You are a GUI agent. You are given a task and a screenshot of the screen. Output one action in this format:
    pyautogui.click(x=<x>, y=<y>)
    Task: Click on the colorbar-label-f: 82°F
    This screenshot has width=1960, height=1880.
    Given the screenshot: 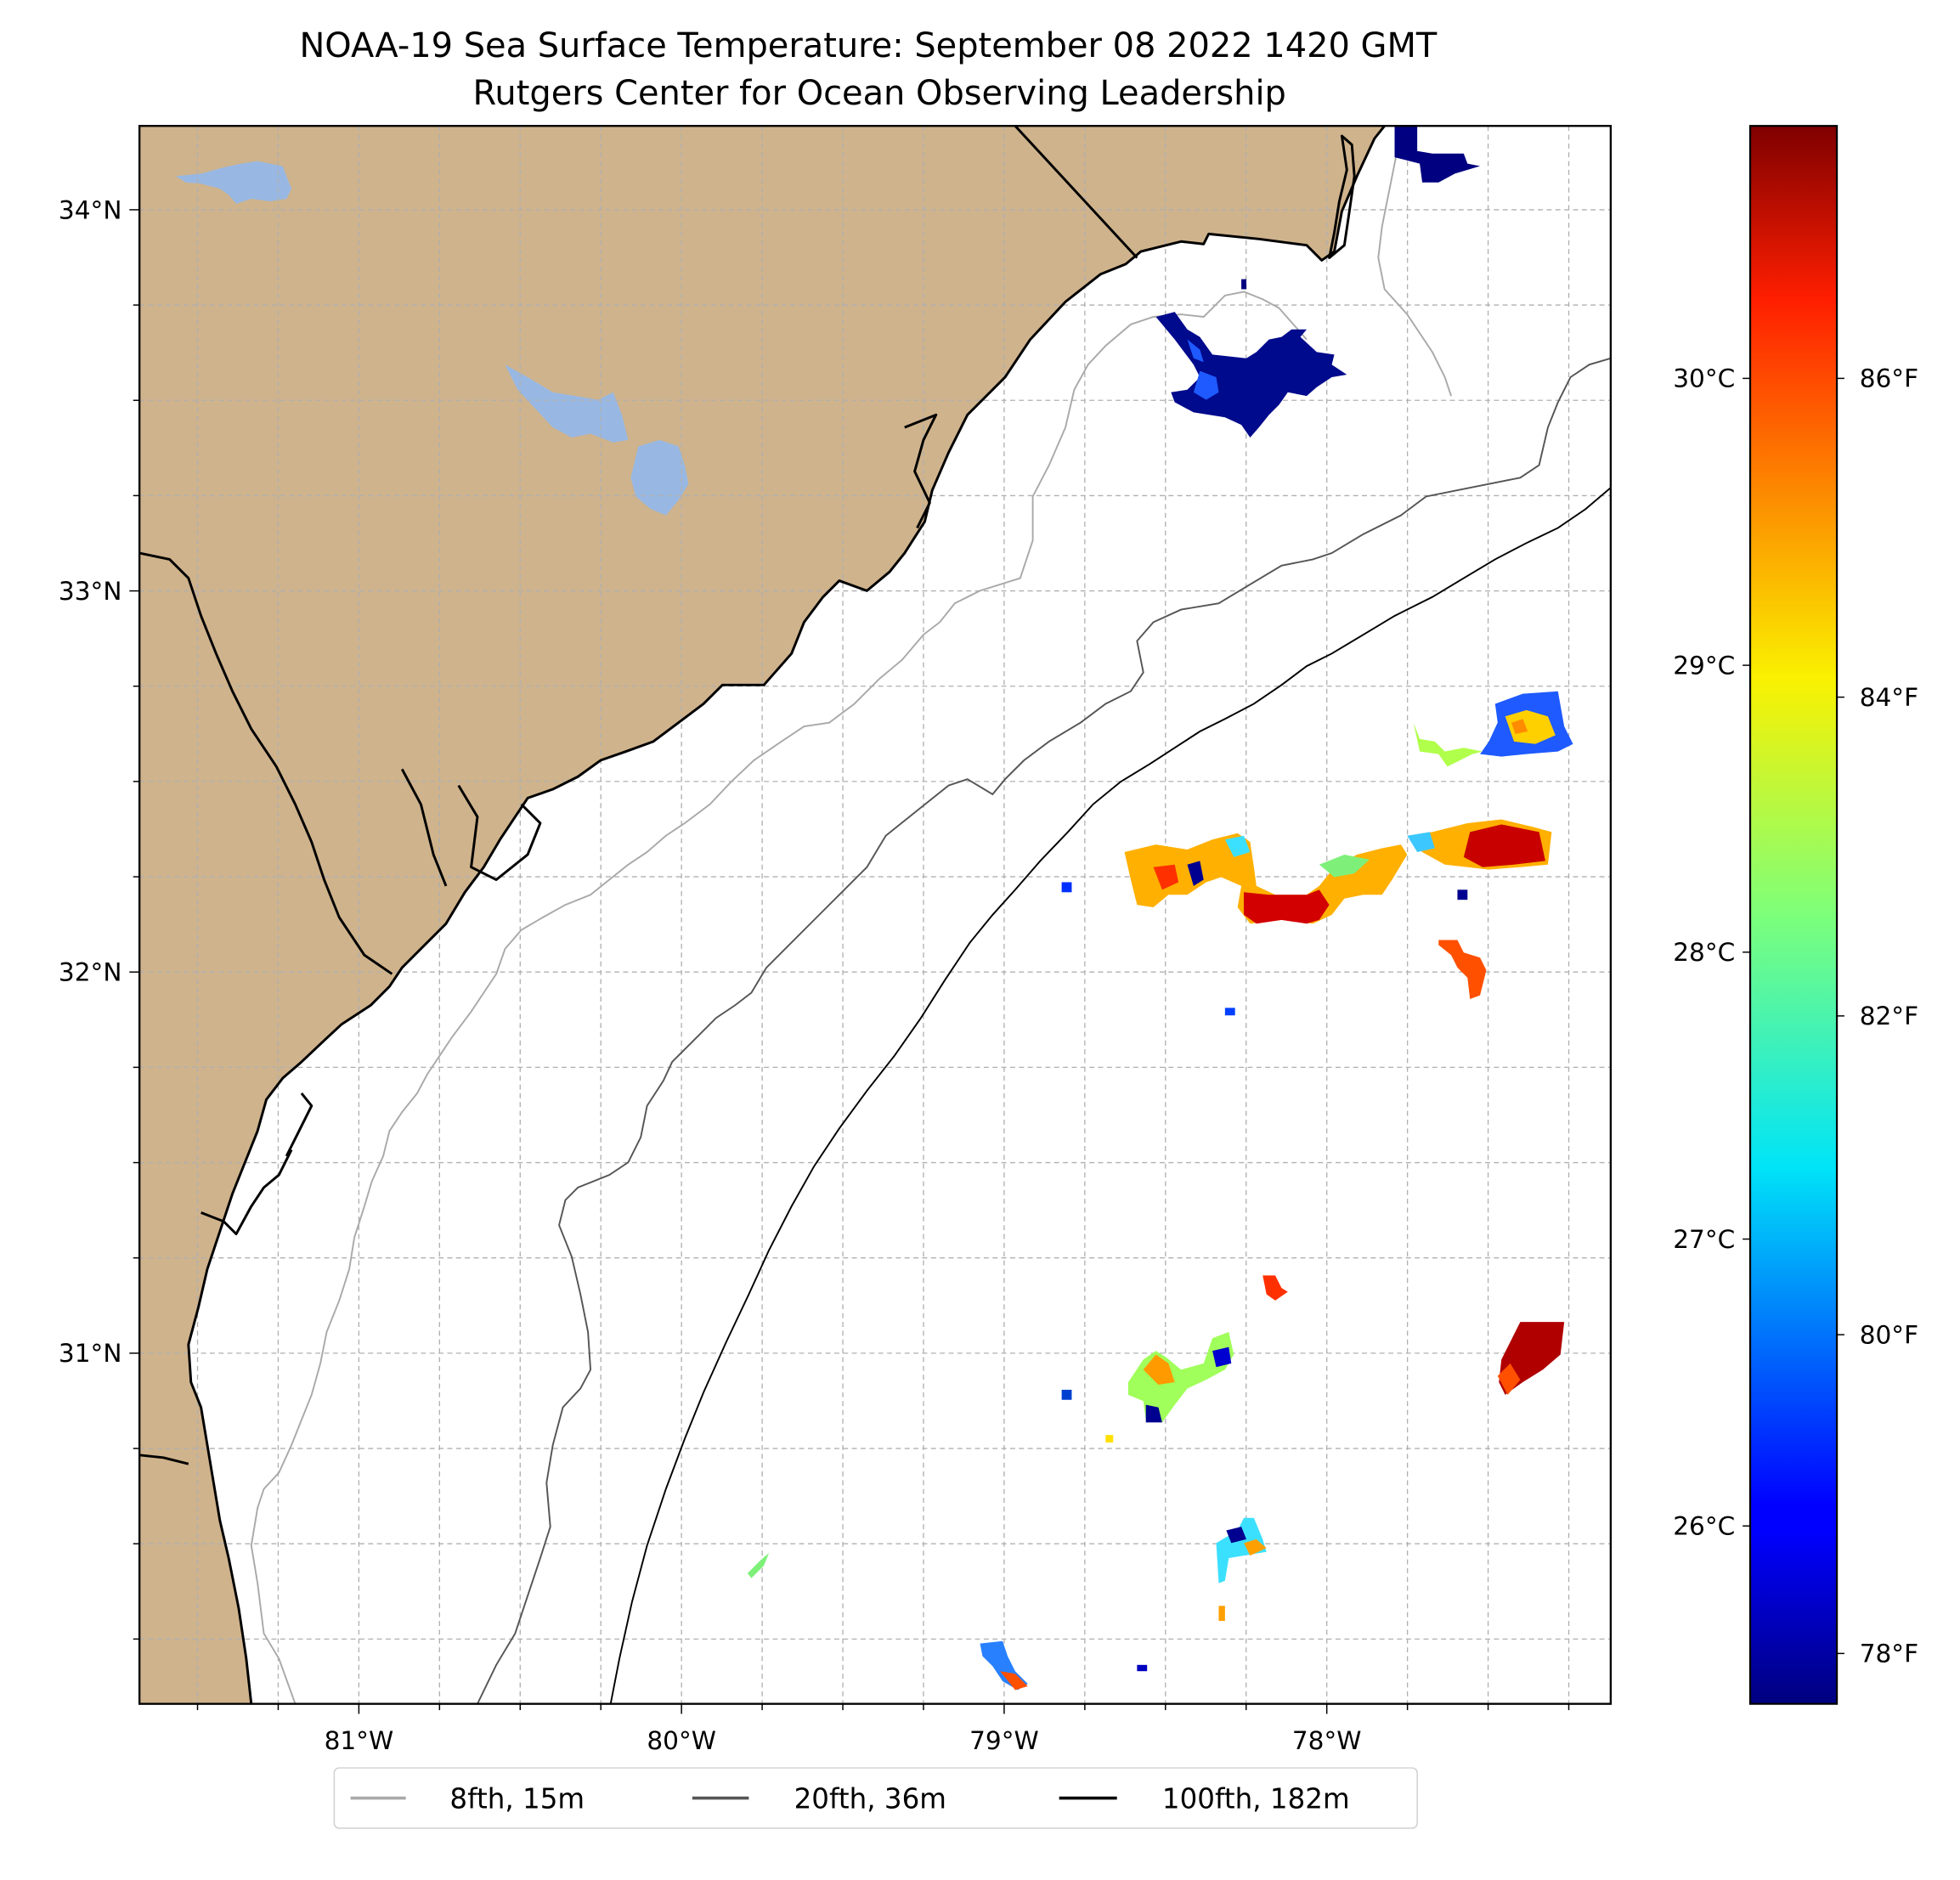 What is the action you would take?
    pyautogui.click(x=1889, y=1016)
    